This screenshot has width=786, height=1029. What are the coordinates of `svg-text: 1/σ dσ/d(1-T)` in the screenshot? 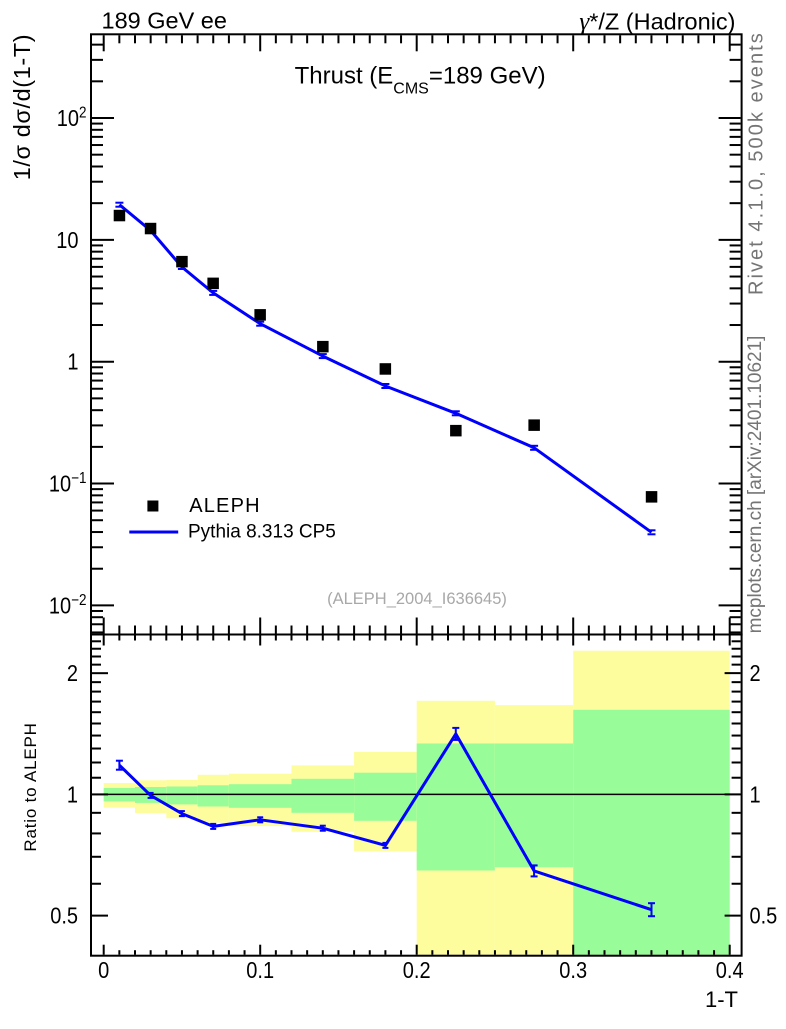 It's located at (22, 107).